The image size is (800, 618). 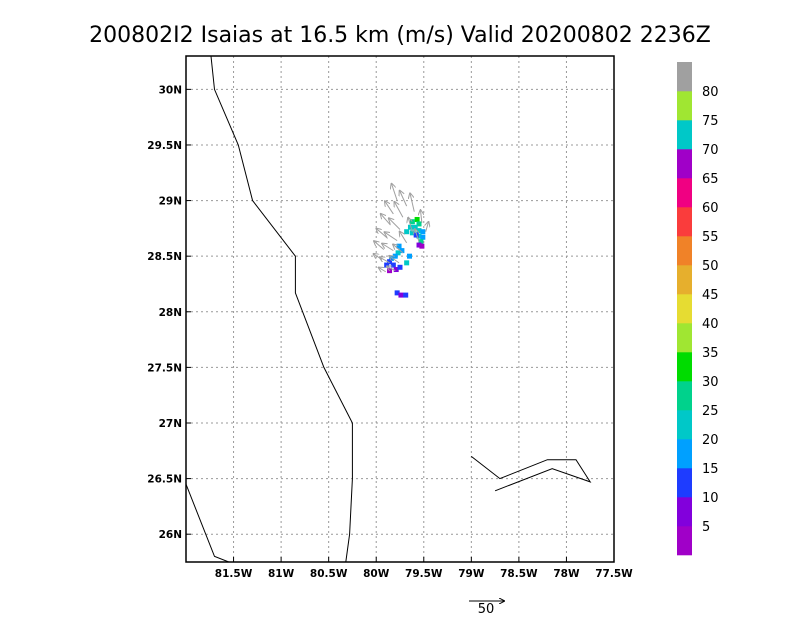 What do you see at coordinates (170, 90) in the screenshot?
I see `y-tick-label: 30N` at bounding box center [170, 90].